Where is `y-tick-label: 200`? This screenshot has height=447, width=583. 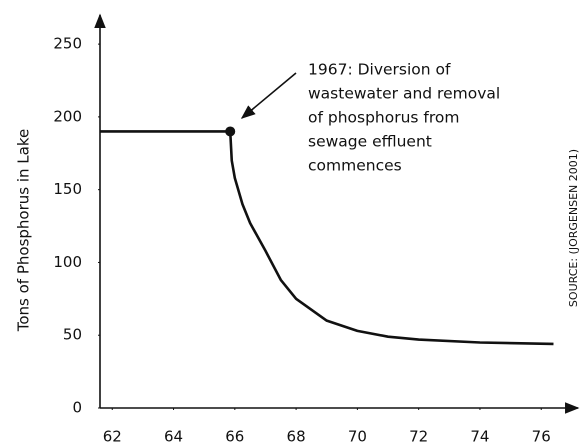 y-tick-label: 200 is located at coordinates (67, 116).